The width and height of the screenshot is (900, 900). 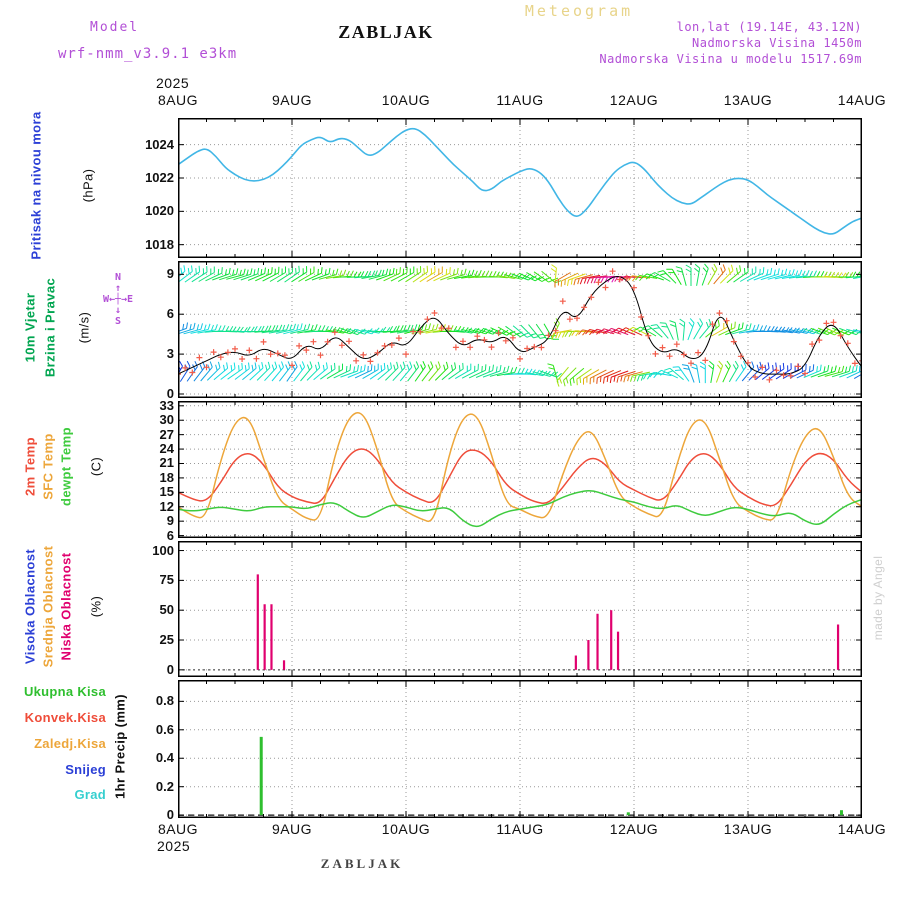 What do you see at coordinates (730, 59) in the screenshot?
I see `model-elevation-label: Nadmorska Visina u modelu 1517.69m` at bounding box center [730, 59].